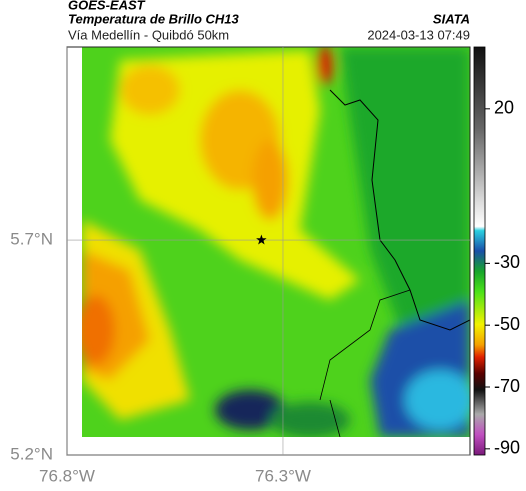  I want to click on x-tick-label: 76.3°W, so click(283, 475).